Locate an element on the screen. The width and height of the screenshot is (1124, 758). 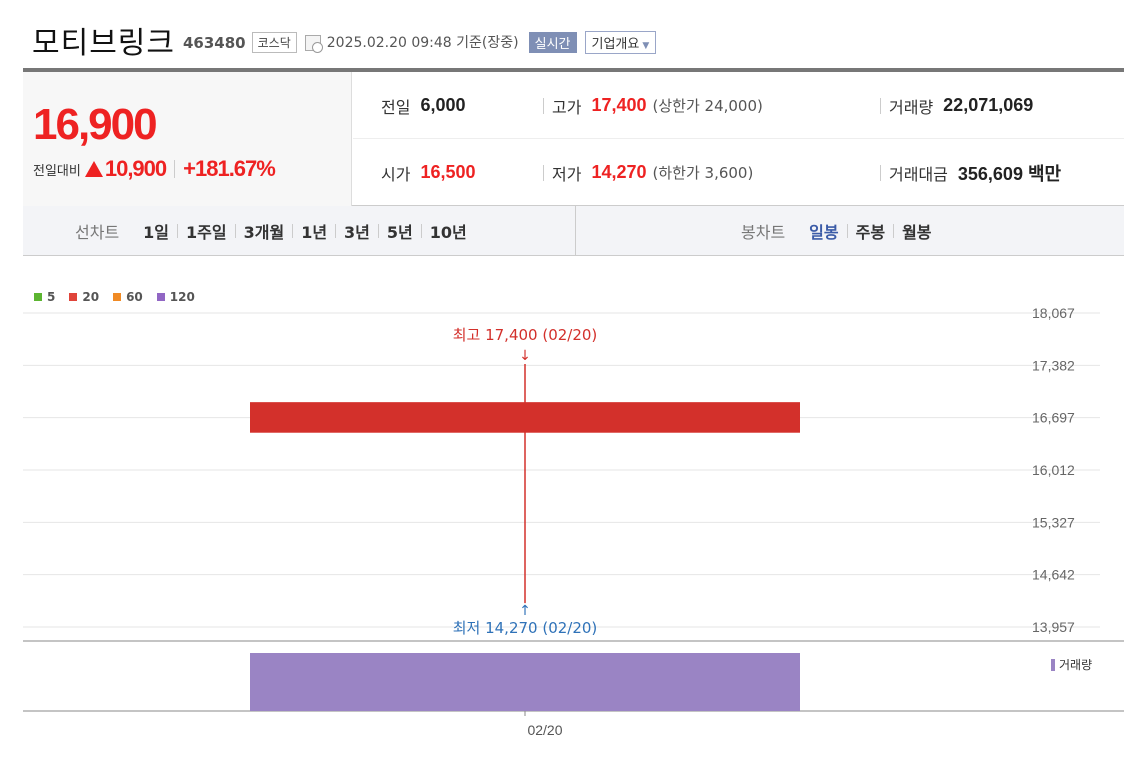
line-chart-title: 선차트 is located at coordinates (97, 232).